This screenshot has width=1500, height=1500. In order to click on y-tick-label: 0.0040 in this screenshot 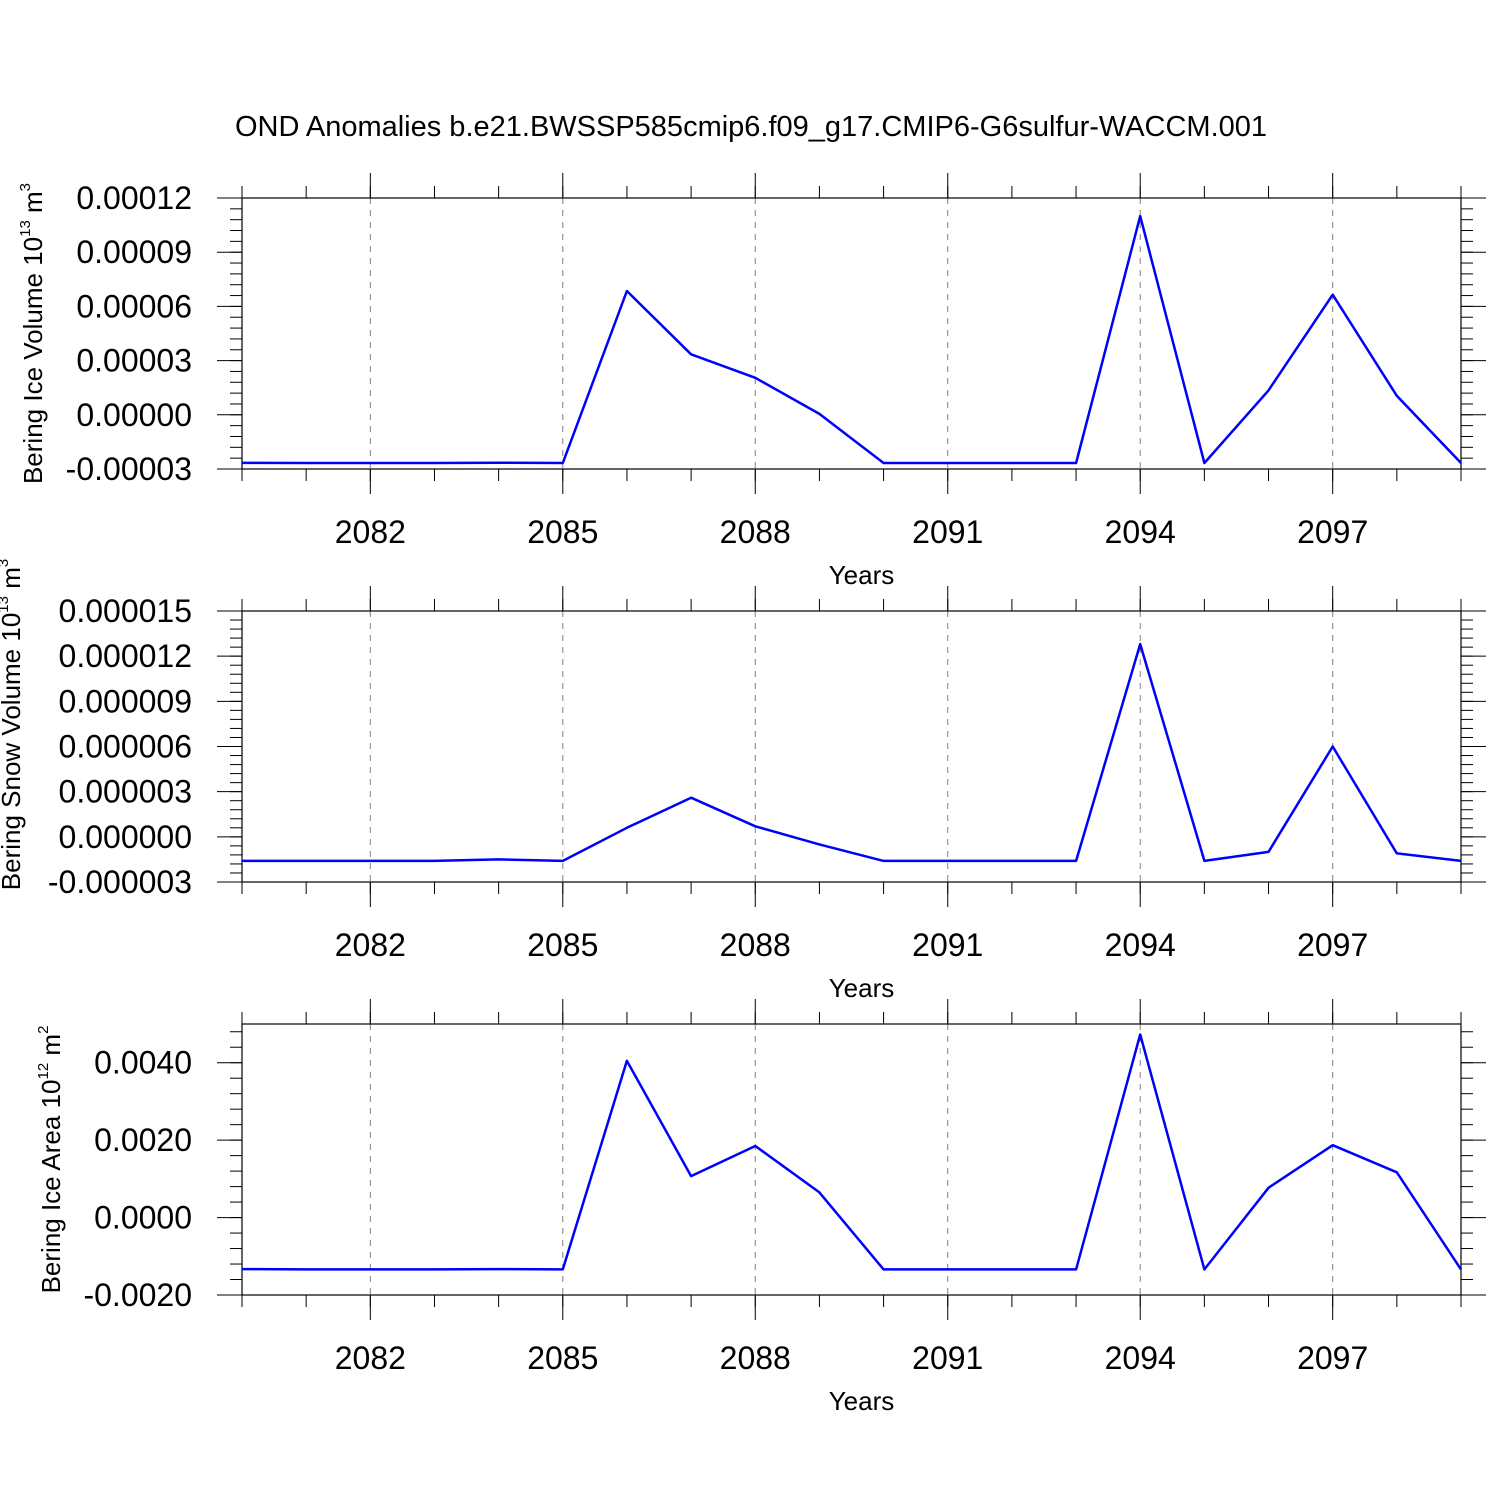, I will do `click(143, 1063)`.